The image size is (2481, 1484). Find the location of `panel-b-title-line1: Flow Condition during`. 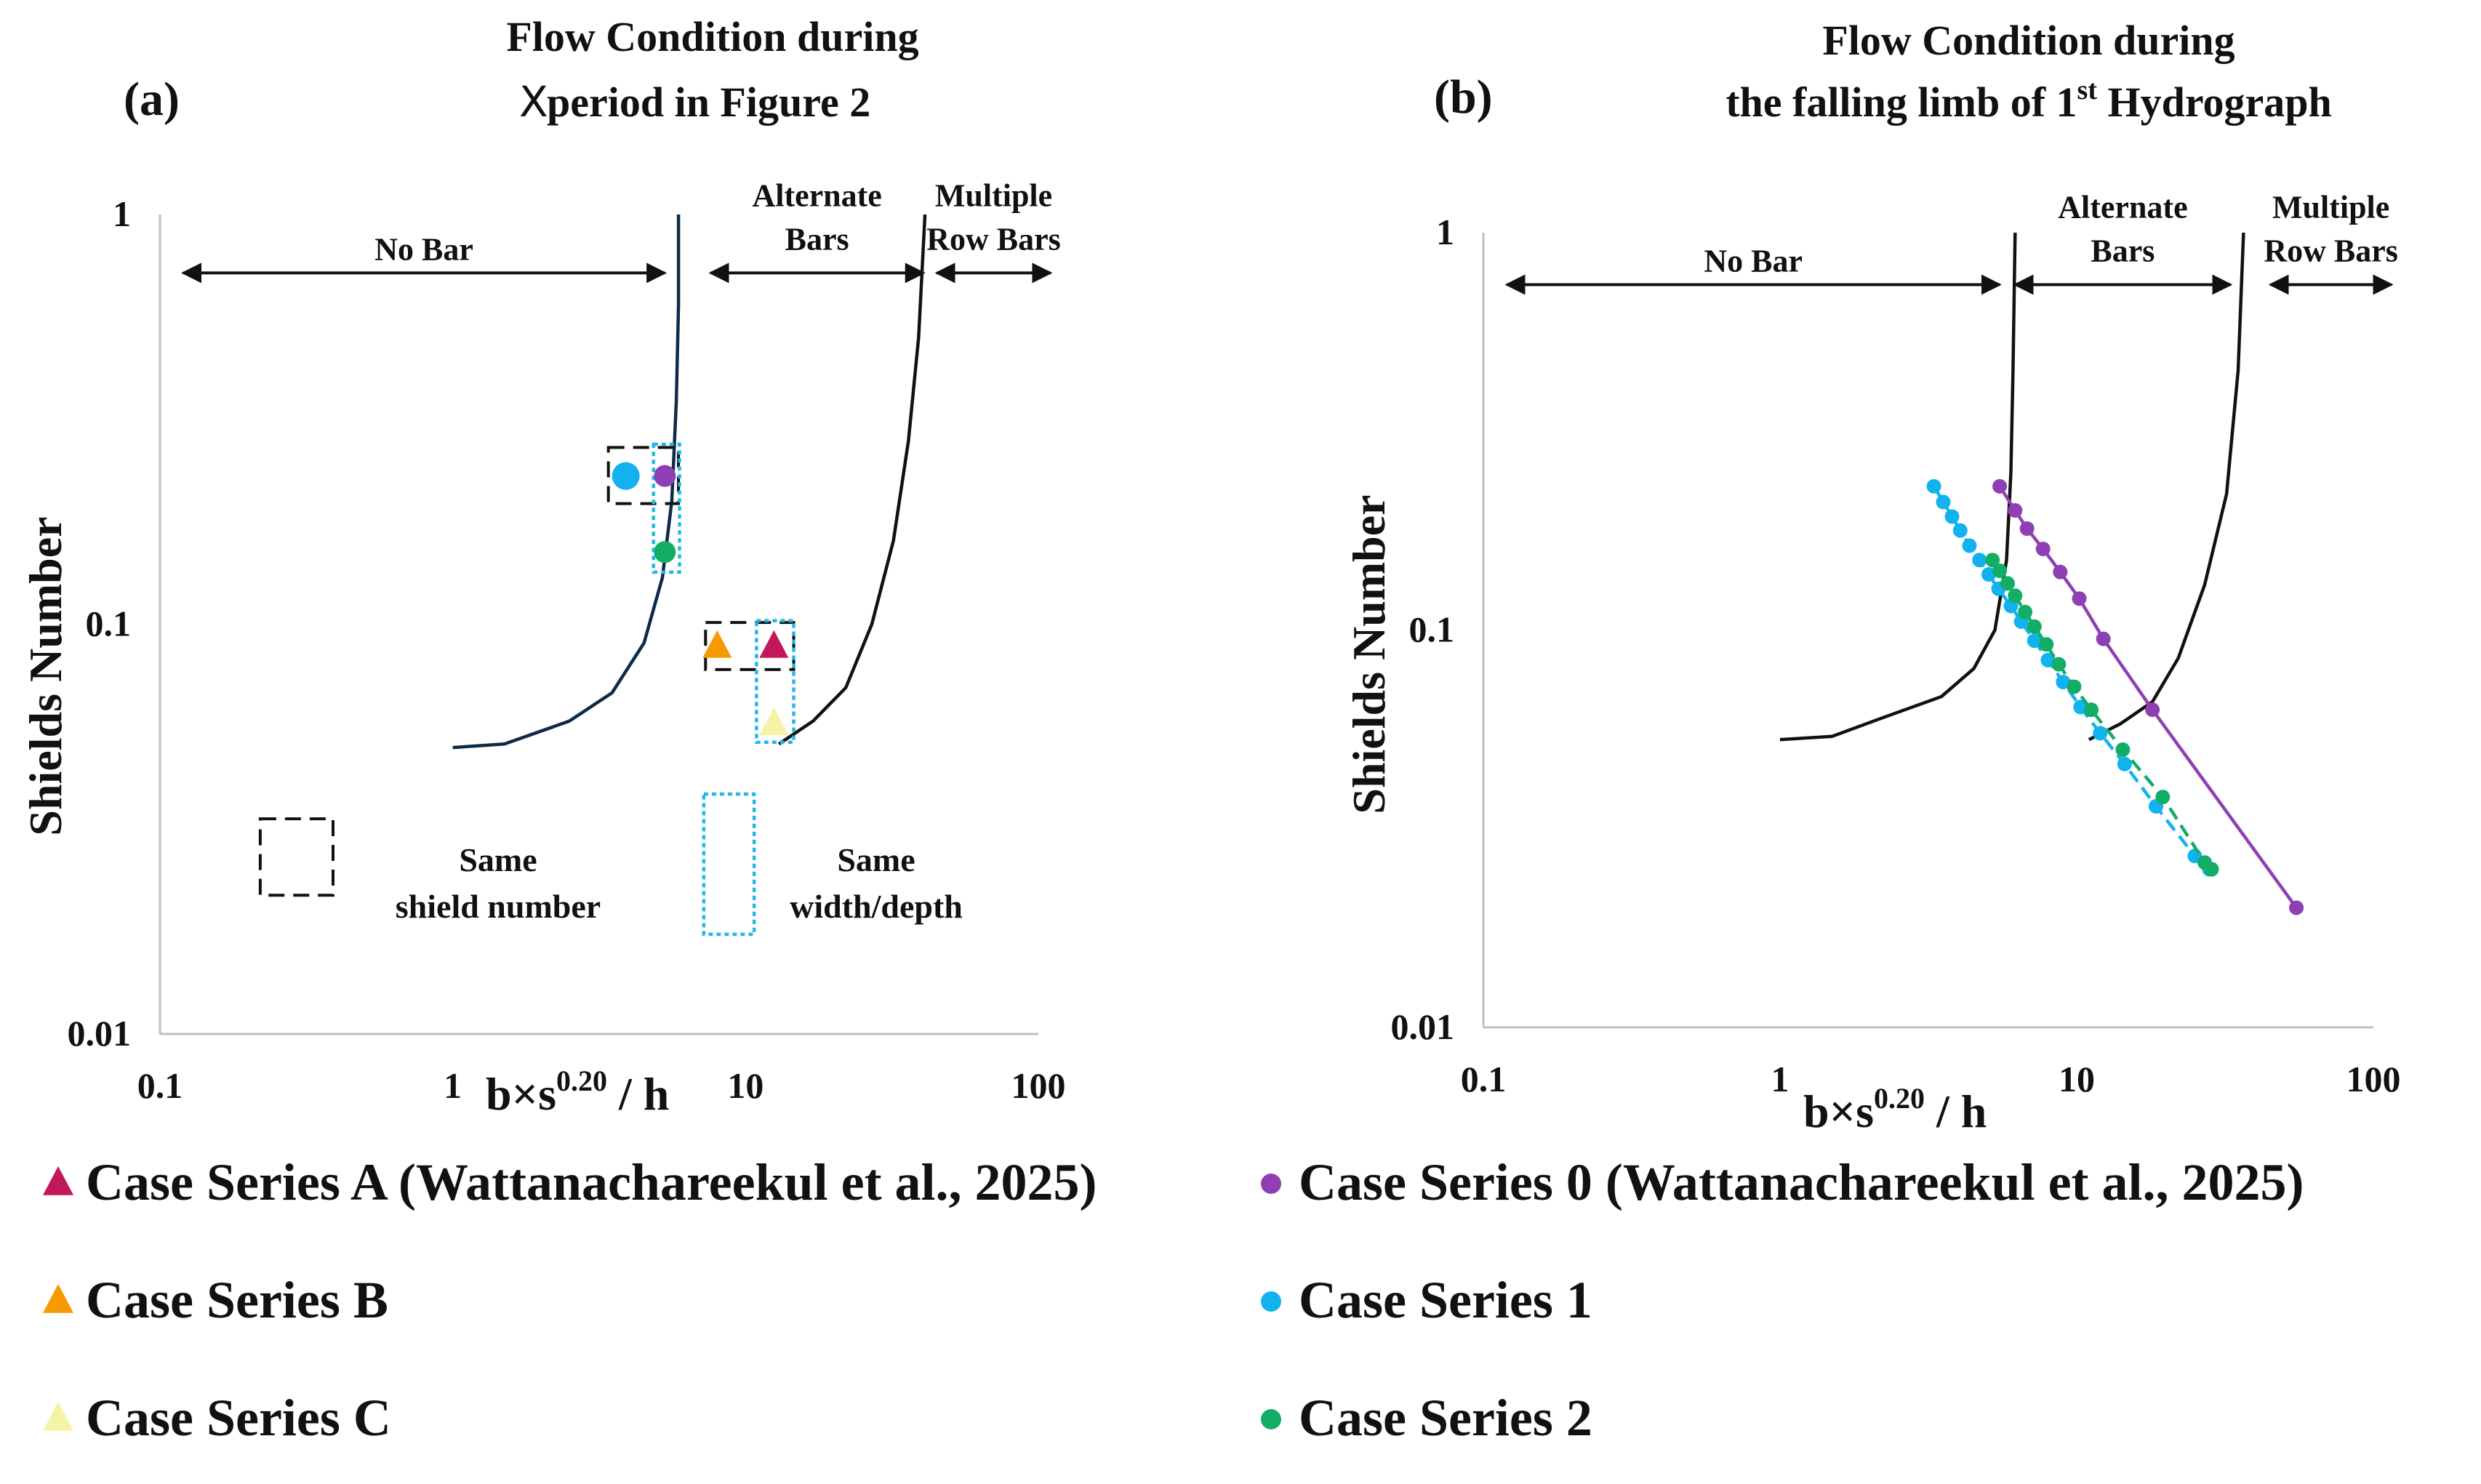

panel-b-title-line1: Flow Condition during is located at coordinates (2028, 40).